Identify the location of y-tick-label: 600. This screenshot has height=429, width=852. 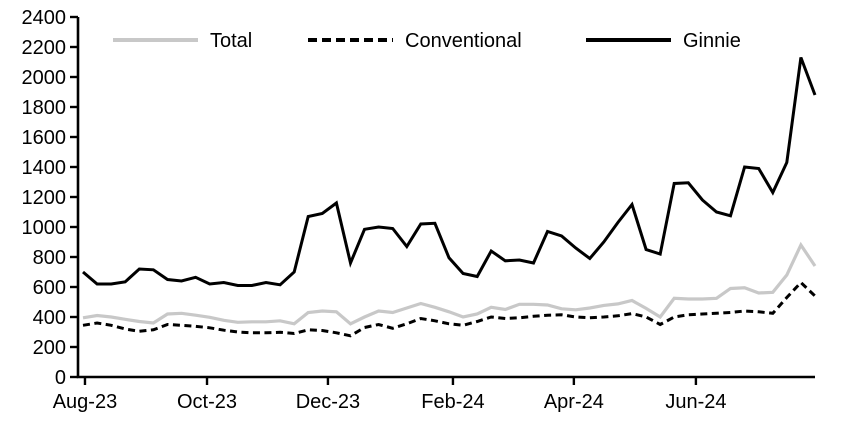
(49, 288).